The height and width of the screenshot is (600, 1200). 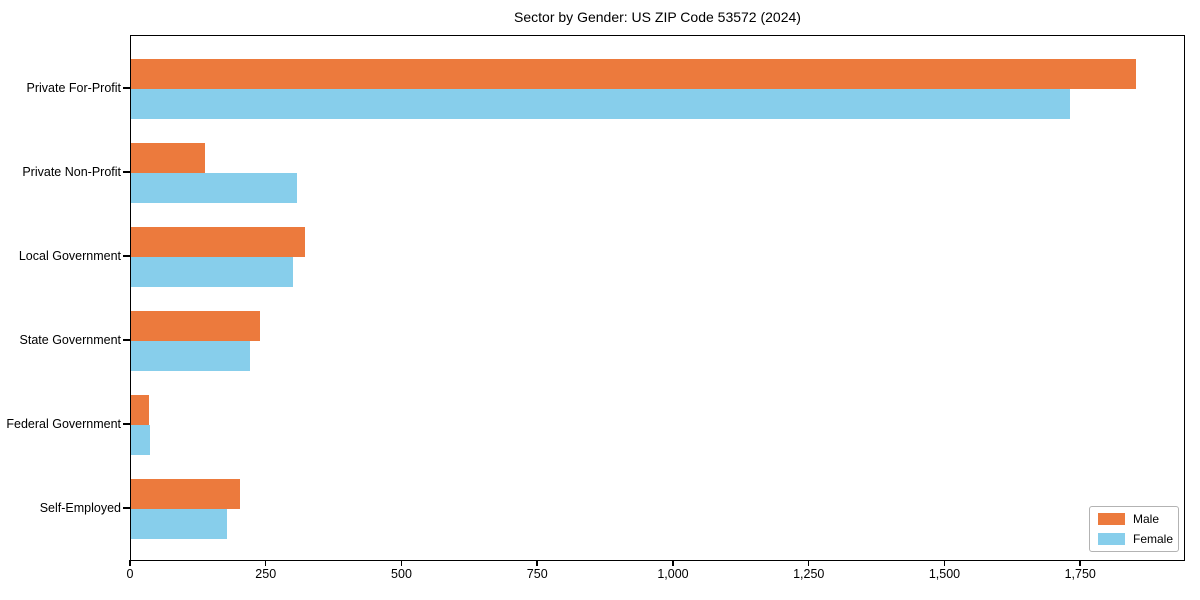 I want to click on x-axis-tick-label: 250, so click(x=266, y=574).